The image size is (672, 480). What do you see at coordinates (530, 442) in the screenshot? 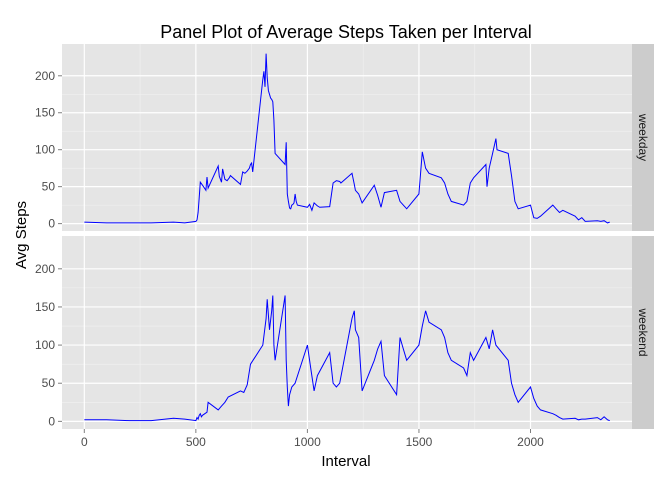
I see `x-tick-label: 2000` at bounding box center [530, 442].